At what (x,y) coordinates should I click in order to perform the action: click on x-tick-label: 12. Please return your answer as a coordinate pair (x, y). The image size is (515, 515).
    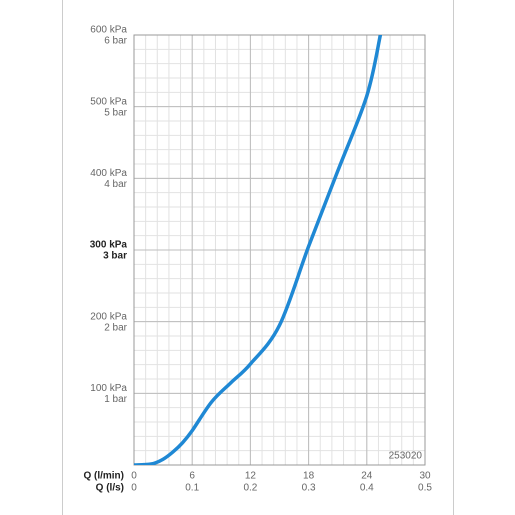
    Looking at the image, I should click on (251, 476).